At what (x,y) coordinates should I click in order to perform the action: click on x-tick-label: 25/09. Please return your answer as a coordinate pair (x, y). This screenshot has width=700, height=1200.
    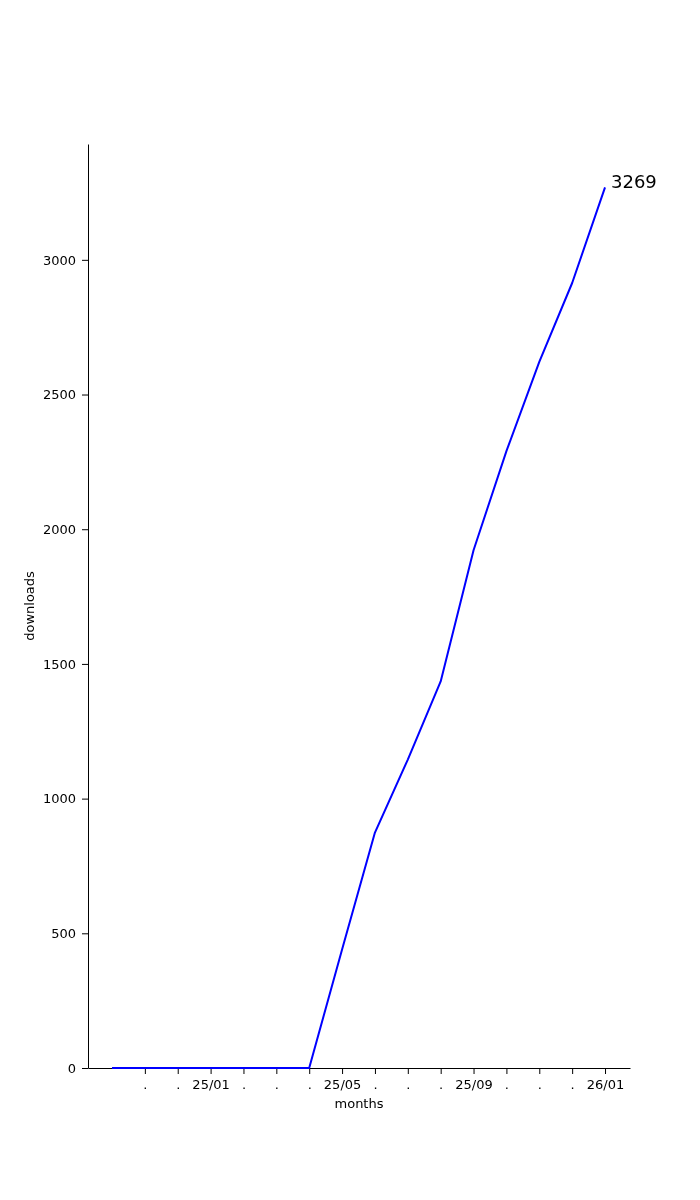
    Looking at the image, I should click on (474, 1085).